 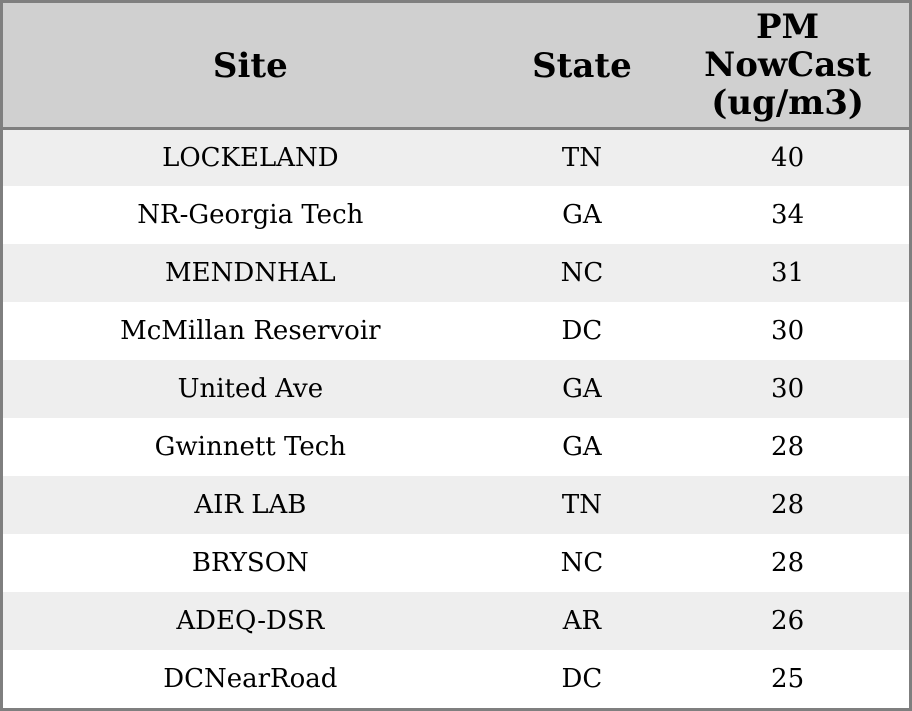 I want to click on table-row: McMillan Reservoir DC 30, so click(x=456, y=331).